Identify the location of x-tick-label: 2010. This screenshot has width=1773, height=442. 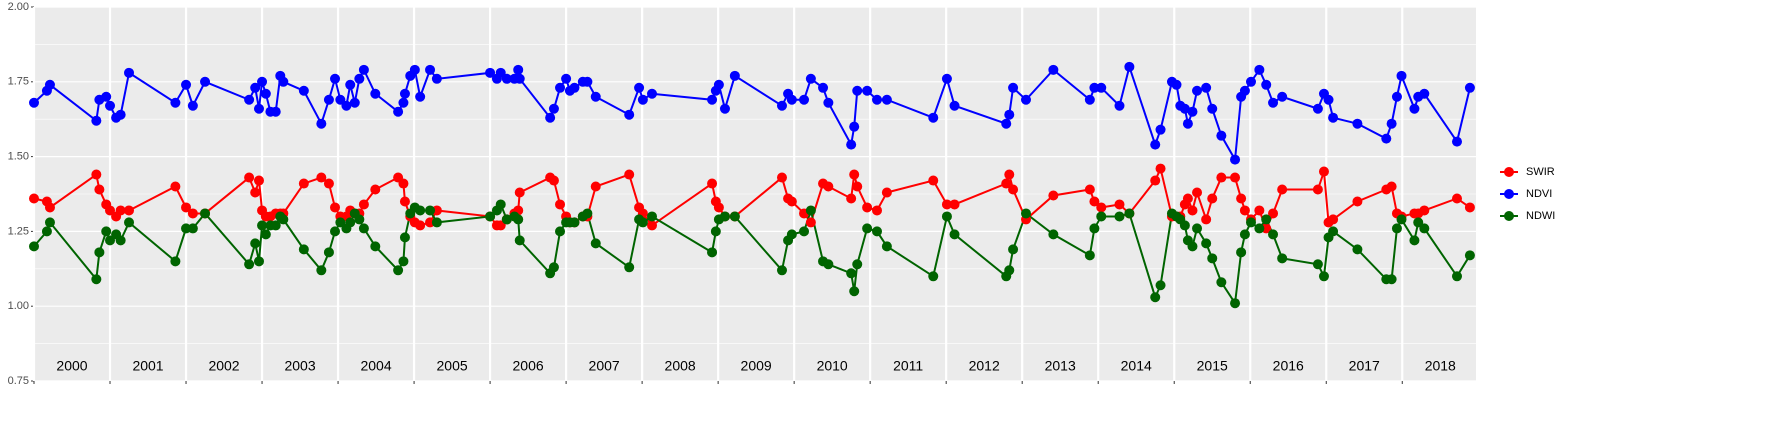
(832, 366).